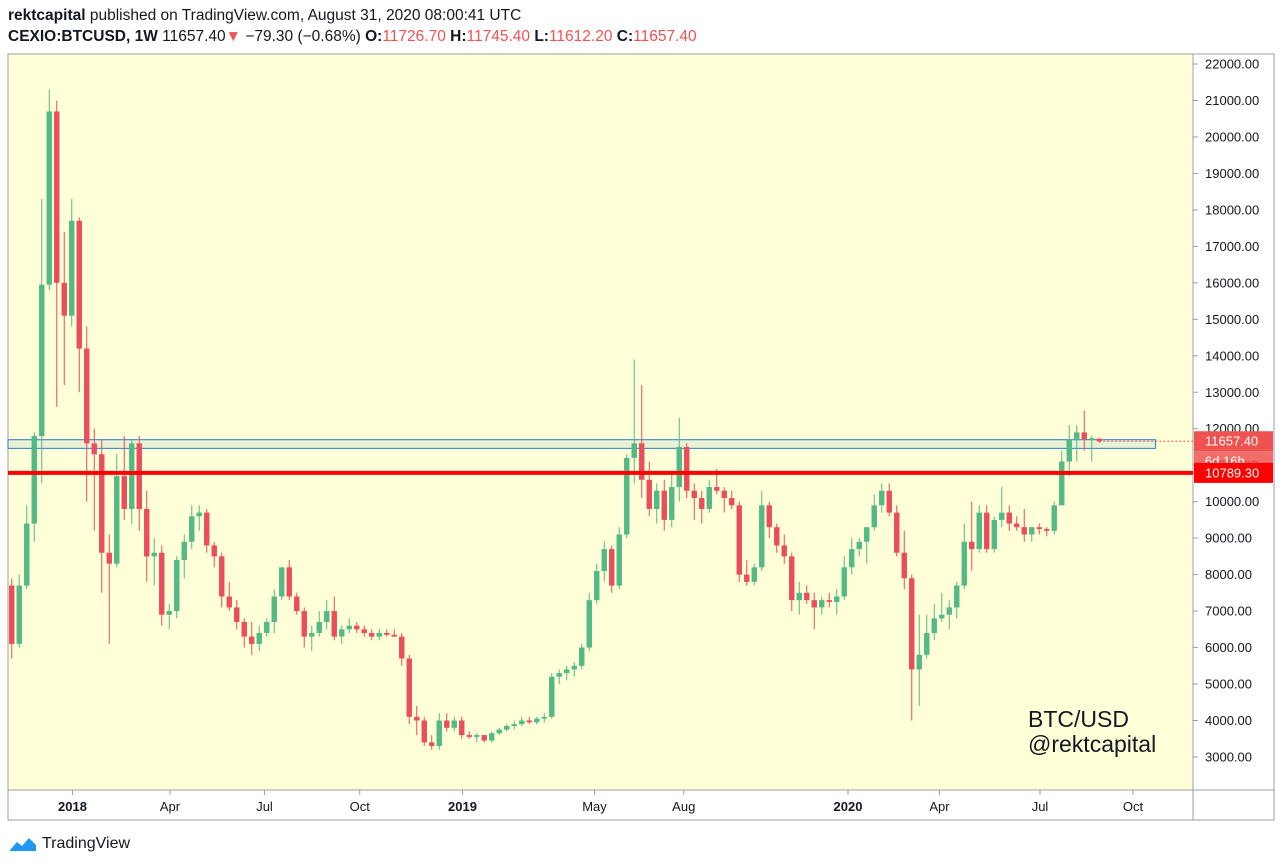  Describe the element at coordinates (360, 806) in the screenshot. I see `x-tick-label: Oct` at that location.